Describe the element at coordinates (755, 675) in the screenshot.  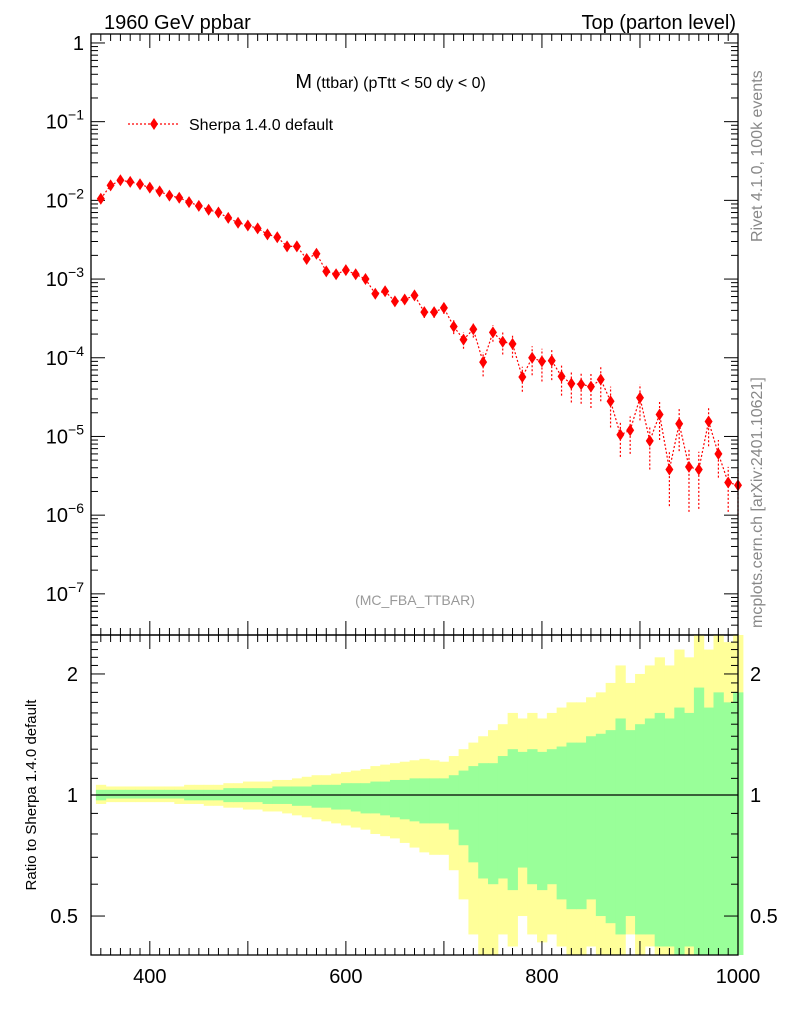
I see `ratio-y-tick-label-right: 2` at that location.